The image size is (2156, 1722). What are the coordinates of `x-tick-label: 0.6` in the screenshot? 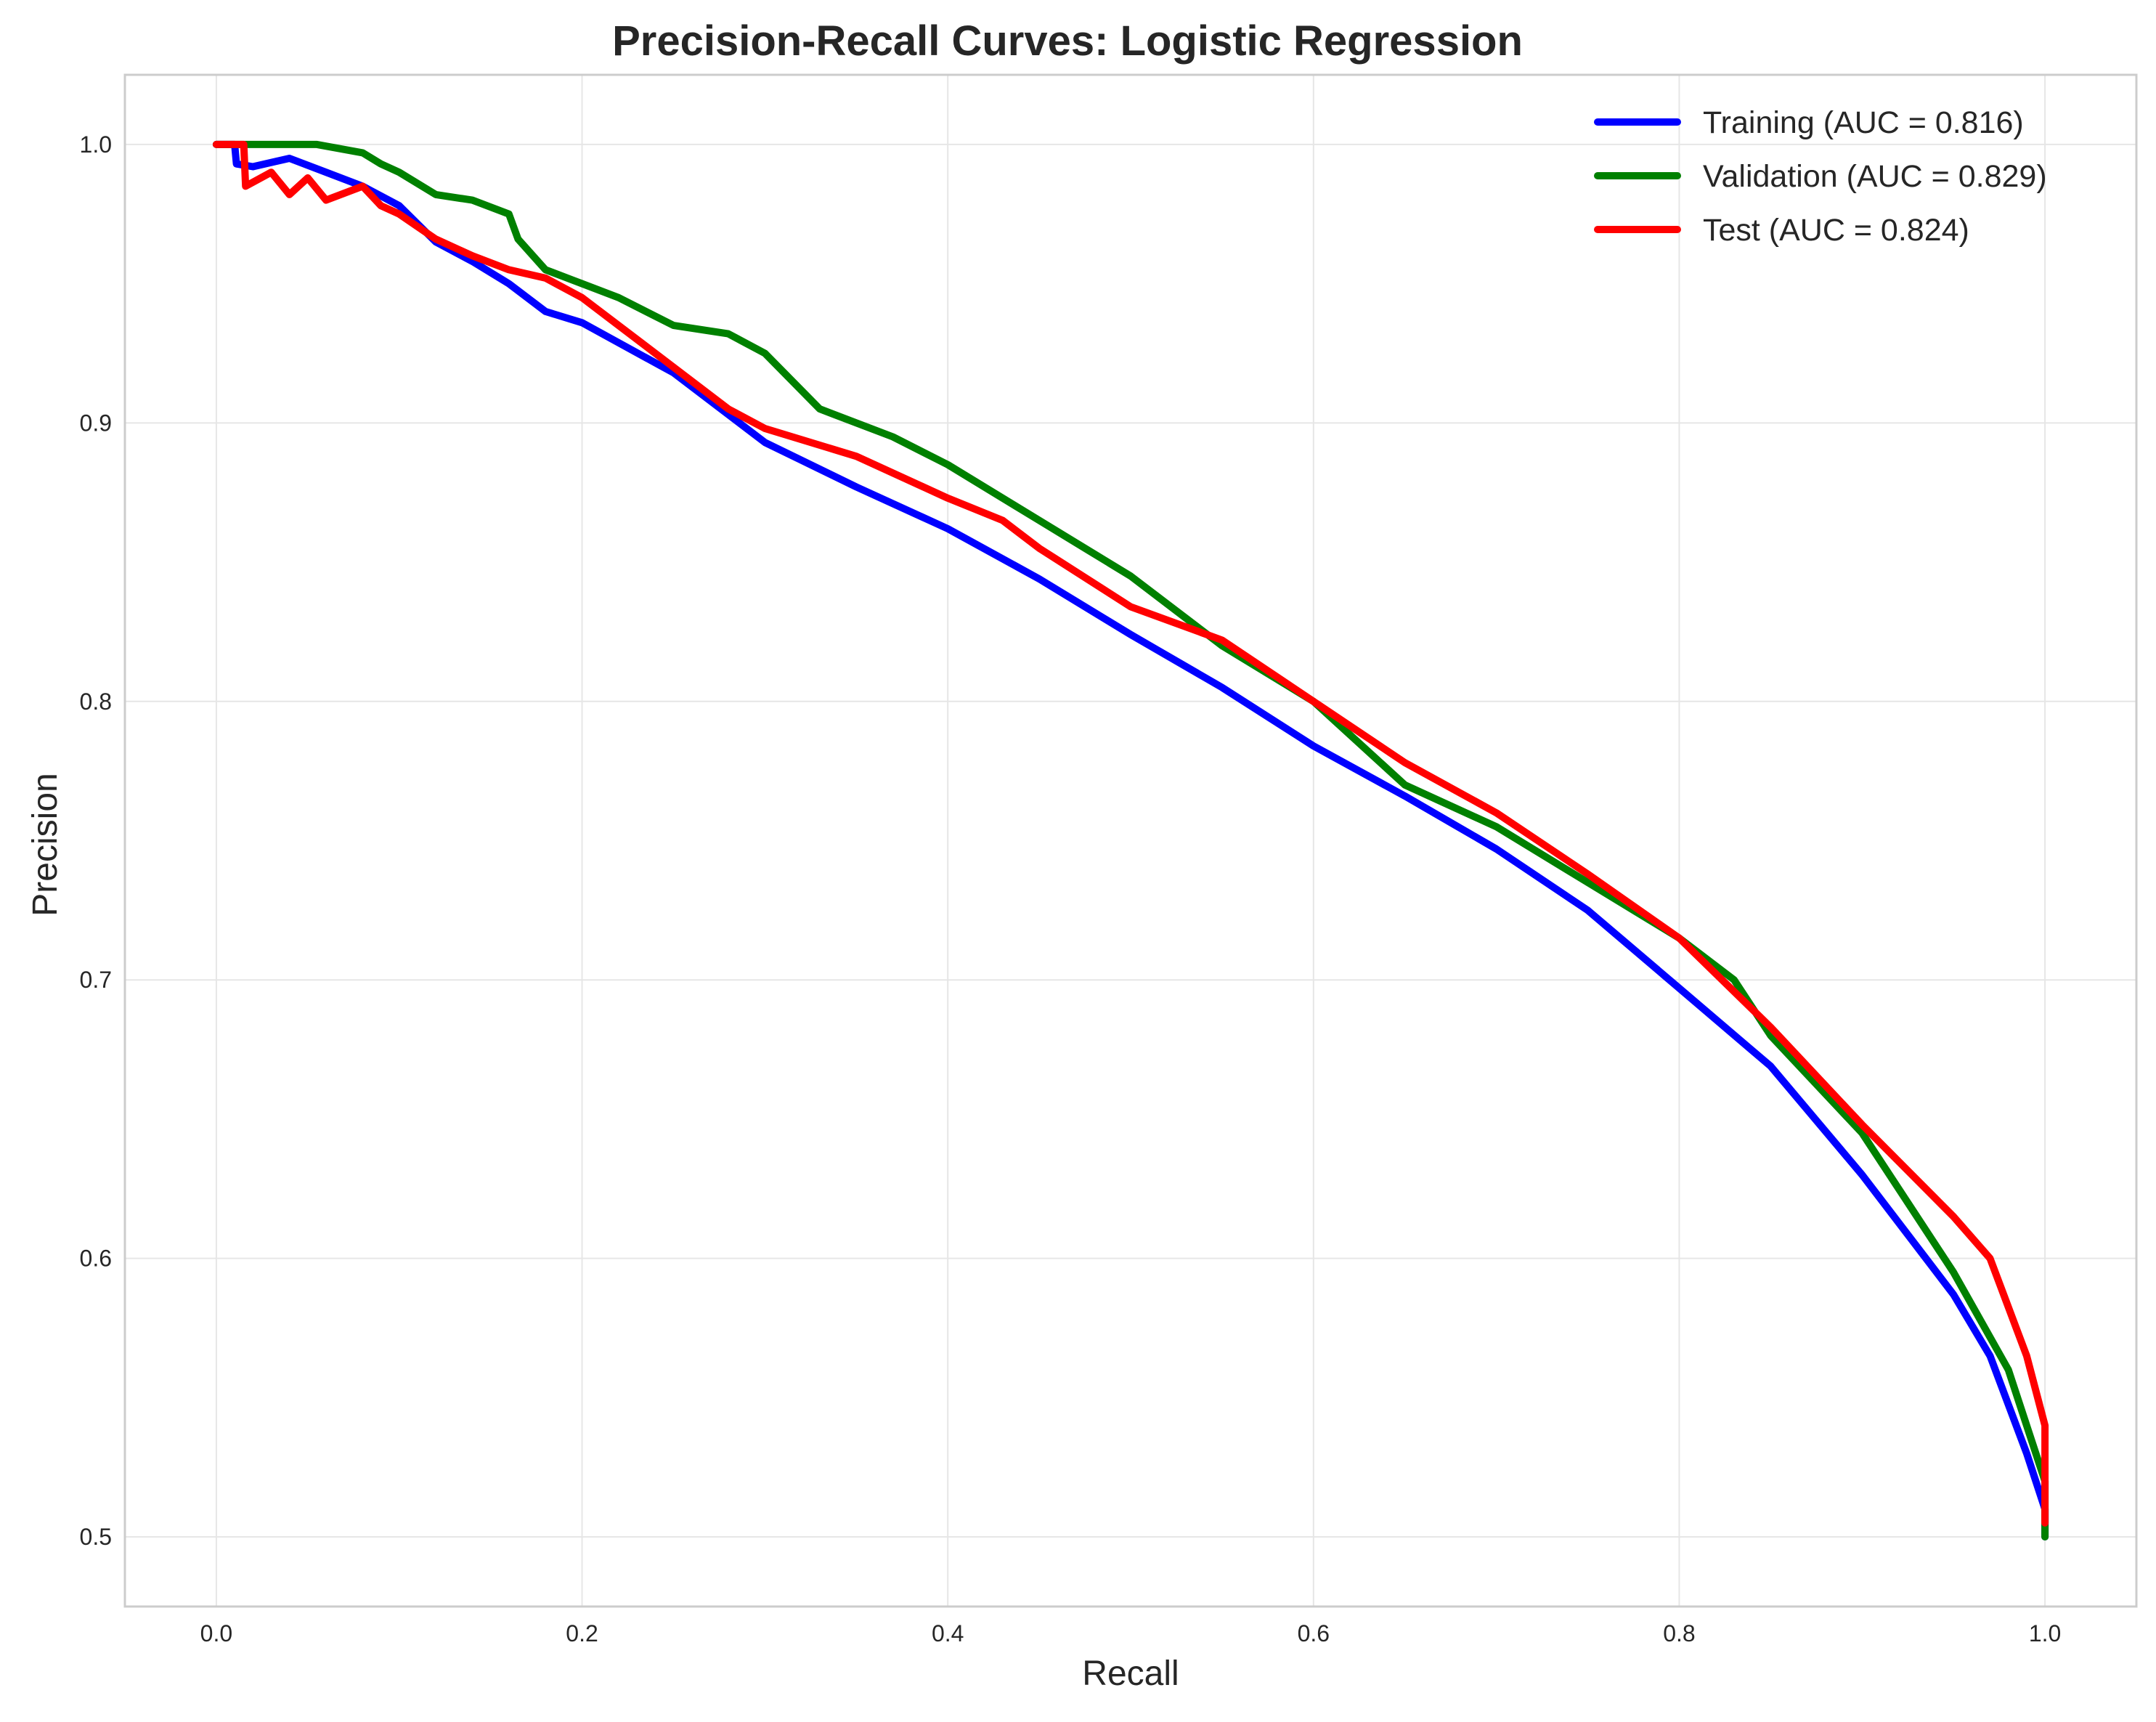 It's located at (1314, 1633).